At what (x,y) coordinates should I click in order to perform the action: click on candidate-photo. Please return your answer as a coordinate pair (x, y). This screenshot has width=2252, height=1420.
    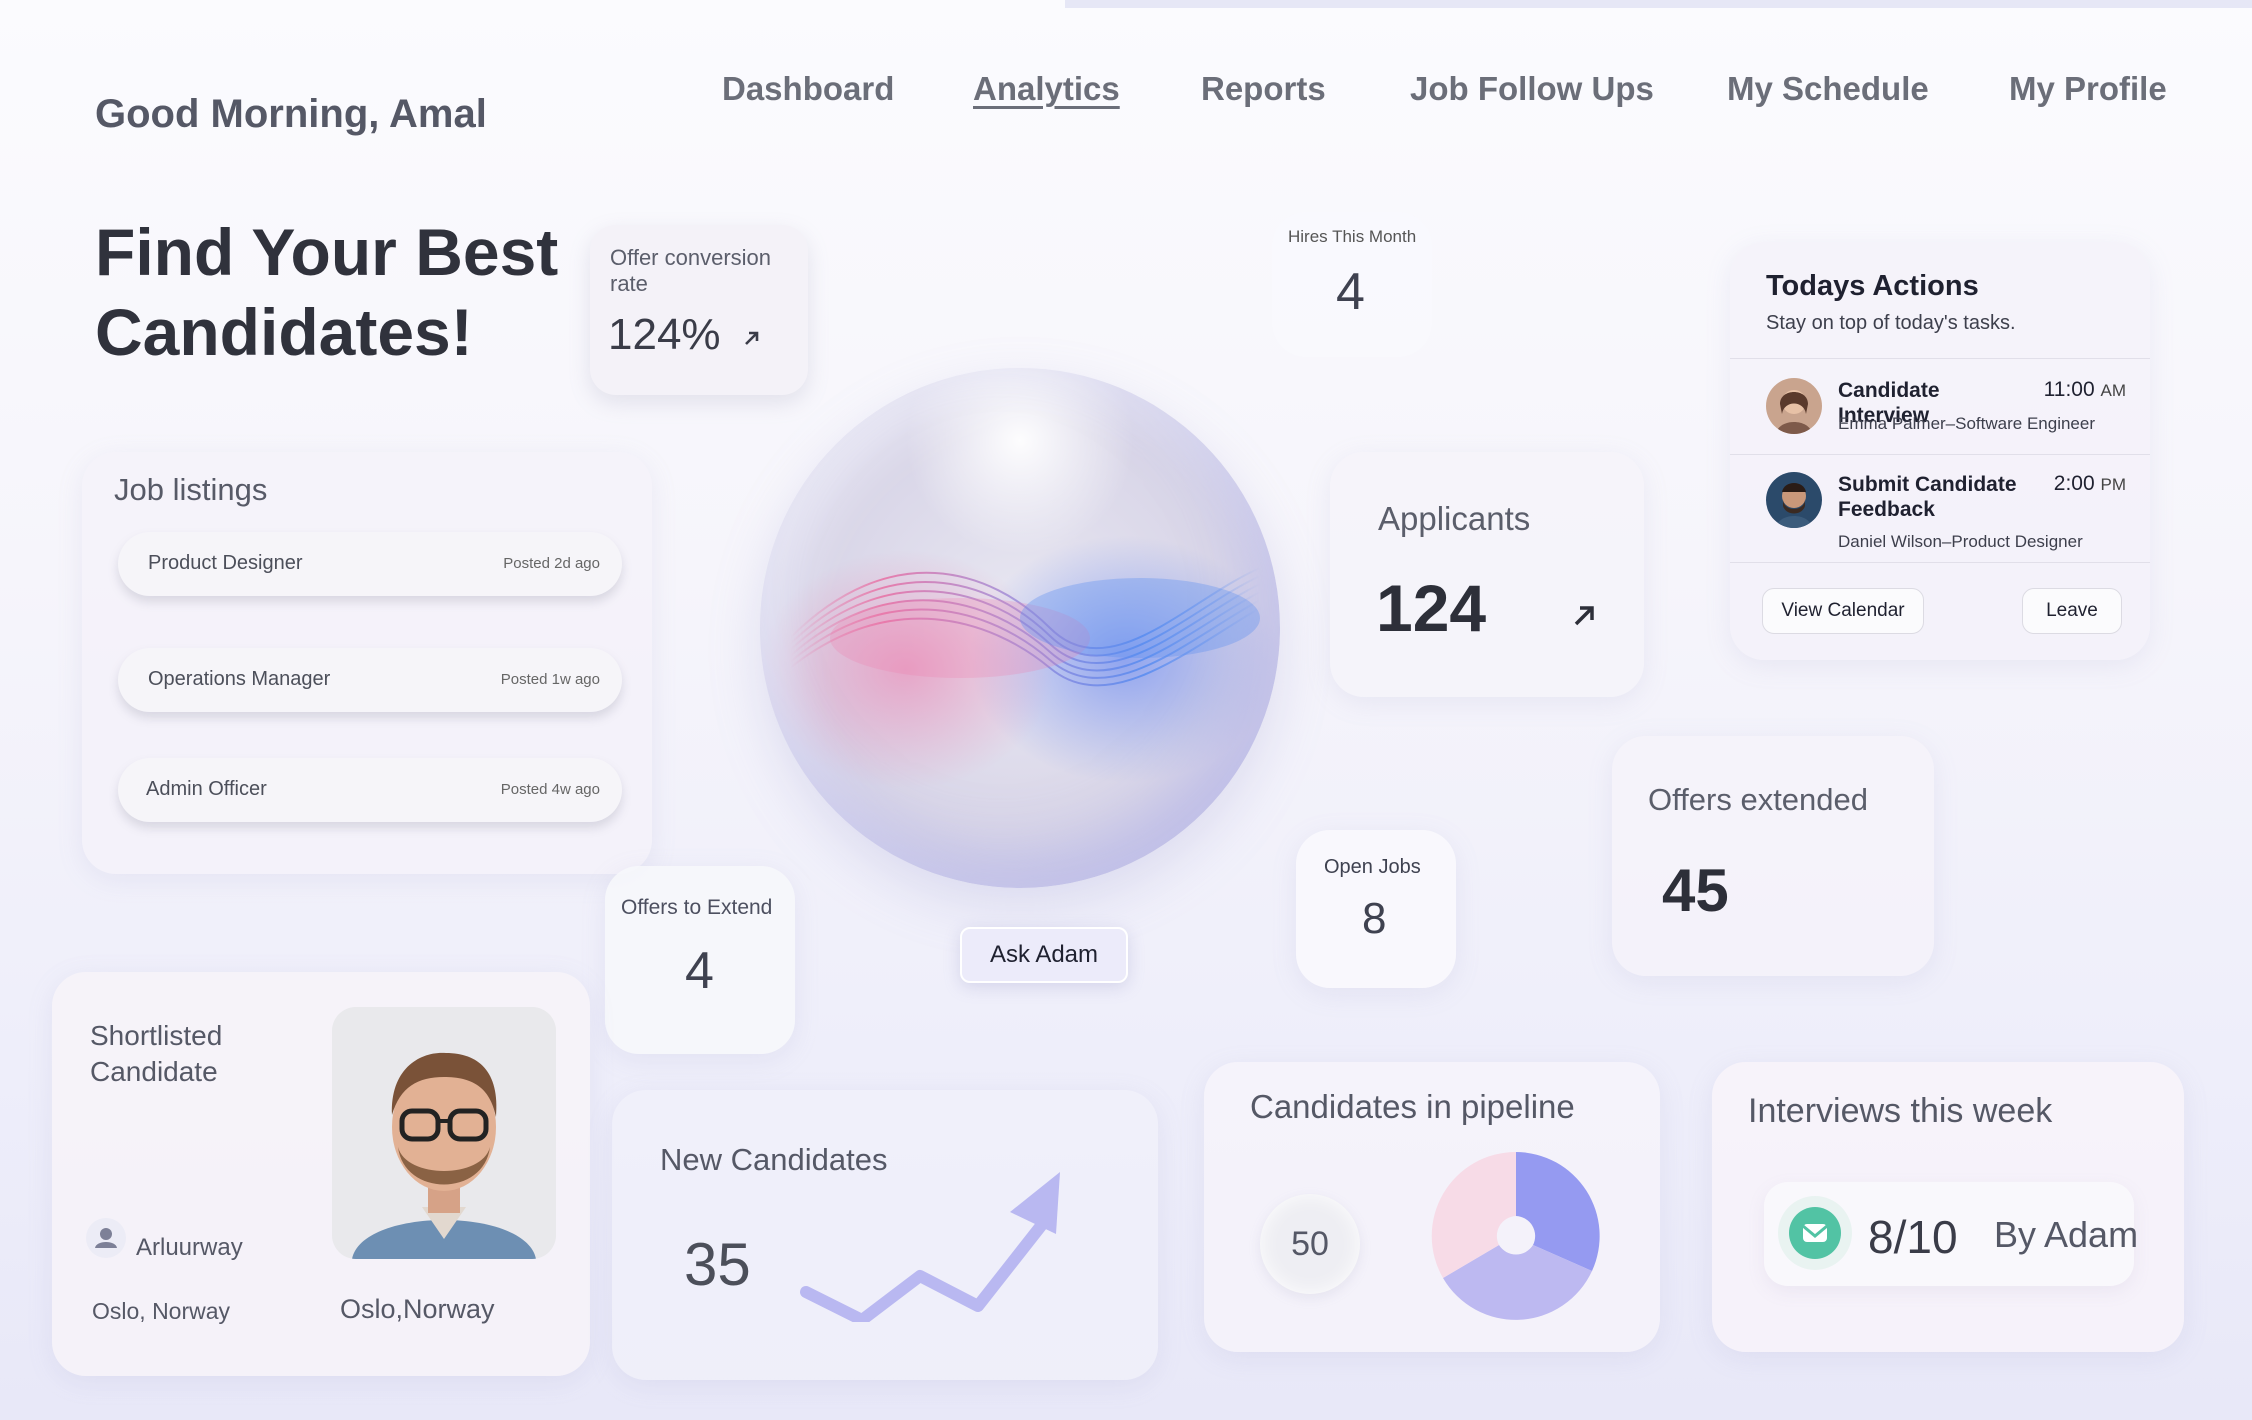
    Looking at the image, I should click on (444, 1133).